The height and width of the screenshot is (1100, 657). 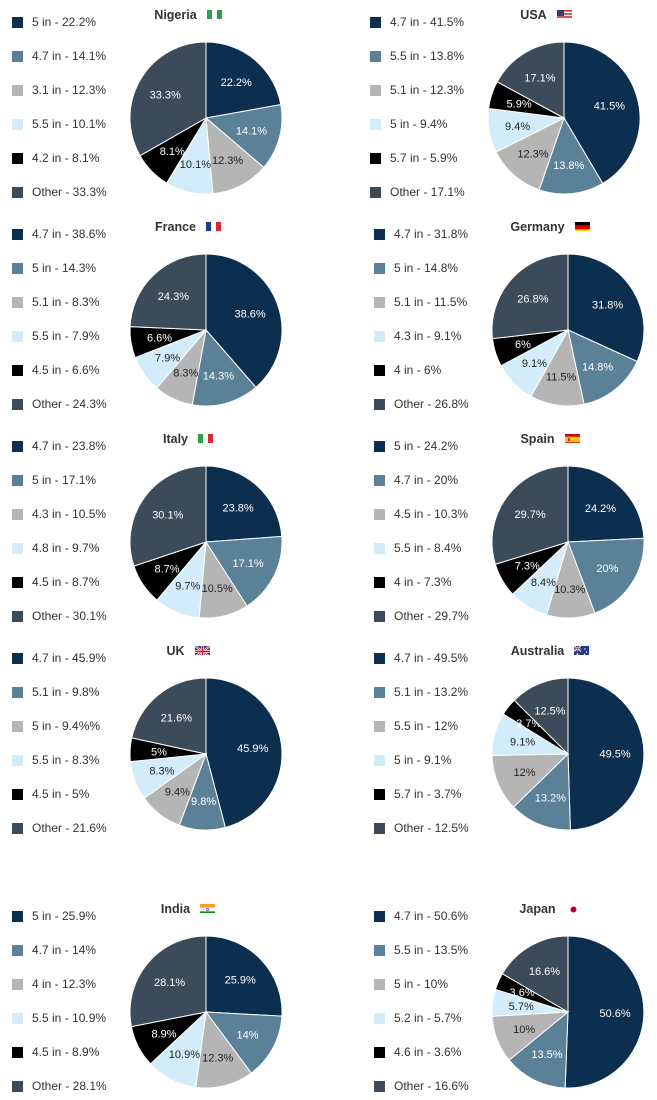 What do you see at coordinates (532, 300) in the screenshot?
I see `pie-data-label: 26.8%` at bounding box center [532, 300].